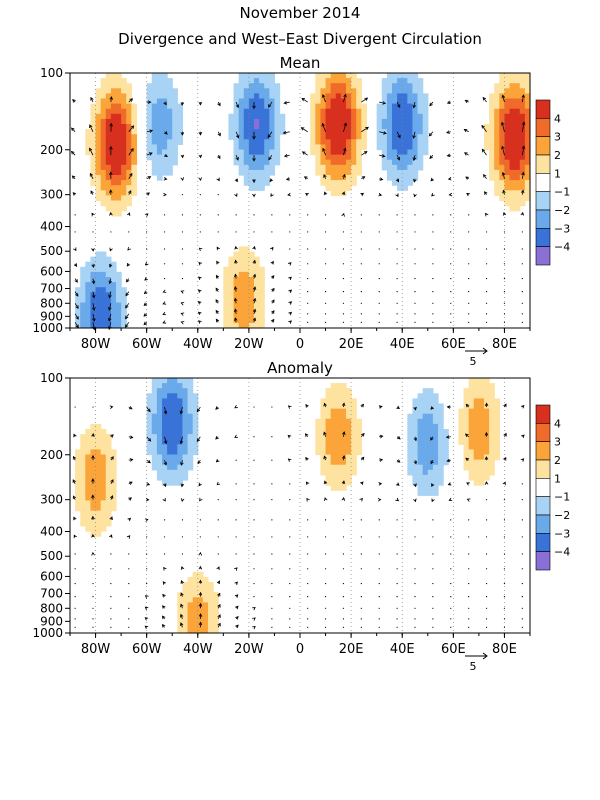  I want to click on y-tick-label: 200, so click(51, 150).